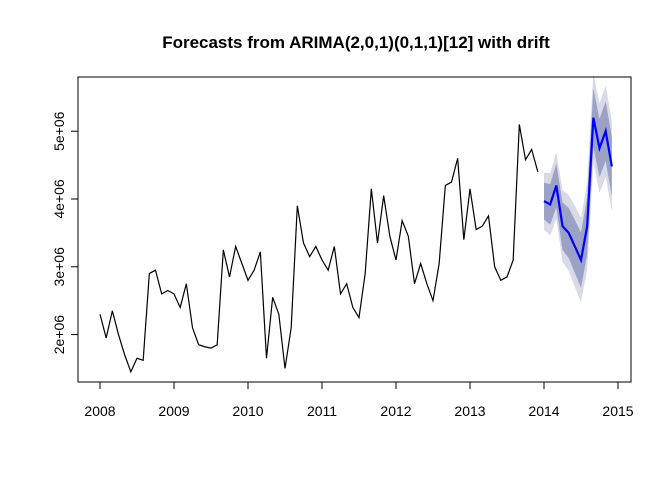 The height and width of the screenshot is (480, 672). I want to click on x-tick-label: 2012, so click(395, 411).